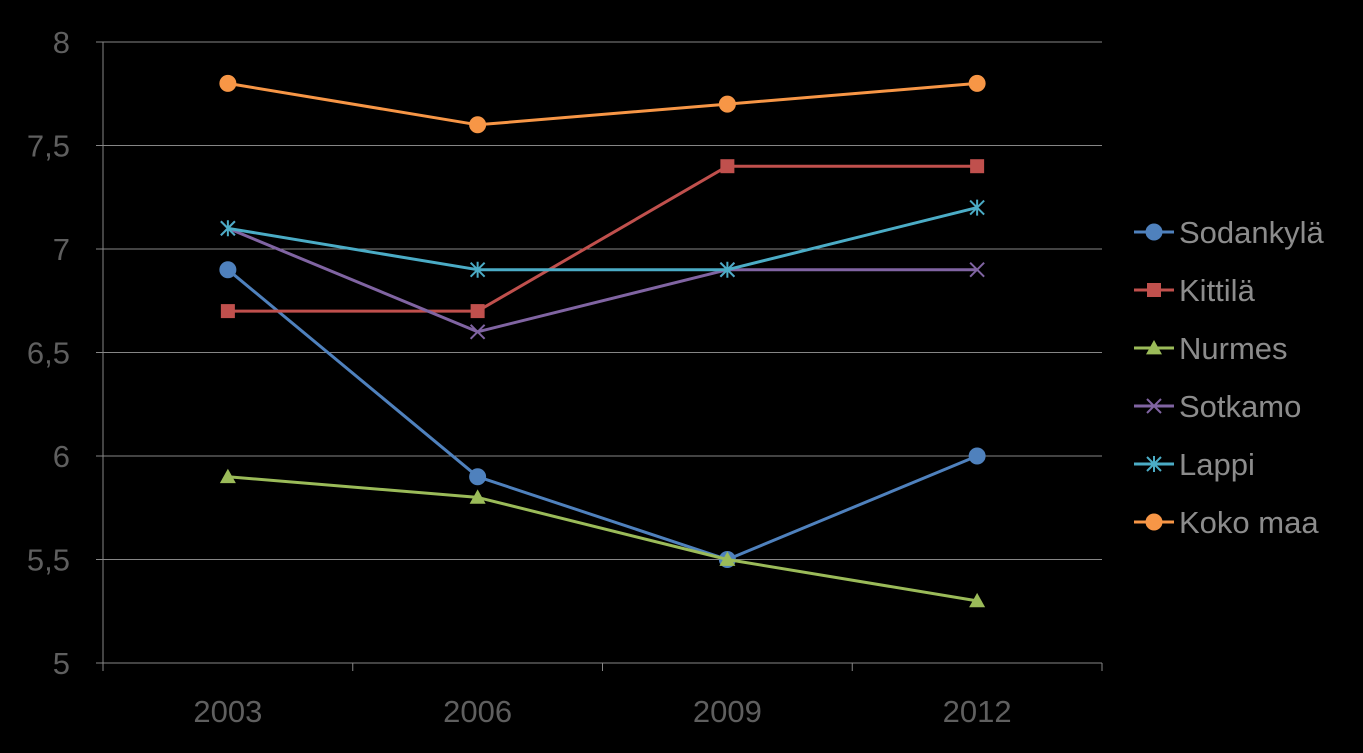  I want to click on legend-label: Kittilä, so click(1217, 290).